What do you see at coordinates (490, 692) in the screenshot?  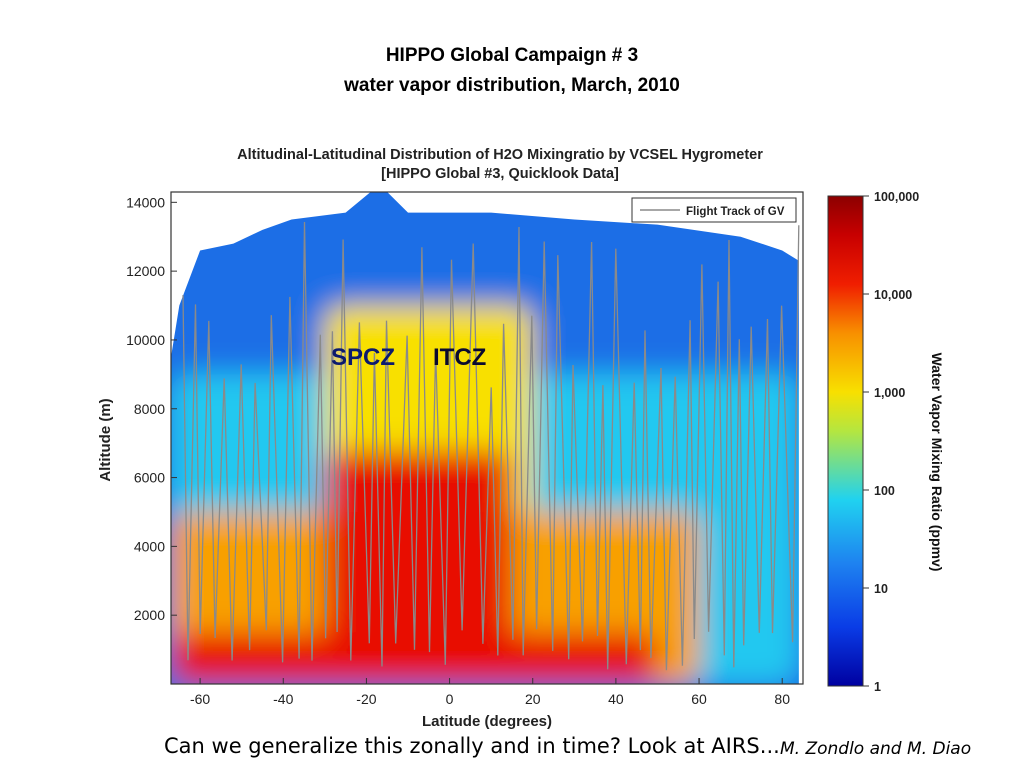 I see `x-axis: -60 -40 -20 0 20 40 60 80` at bounding box center [490, 692].